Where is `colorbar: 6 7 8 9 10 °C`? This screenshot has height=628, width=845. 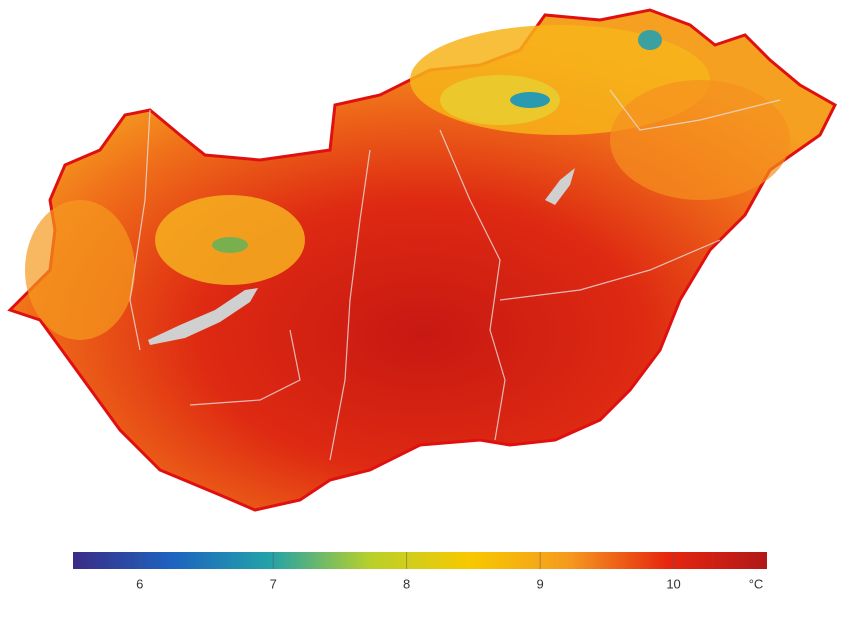
colorbar: 6 7 8 9 10 °C is located at coordinates (420, 571).